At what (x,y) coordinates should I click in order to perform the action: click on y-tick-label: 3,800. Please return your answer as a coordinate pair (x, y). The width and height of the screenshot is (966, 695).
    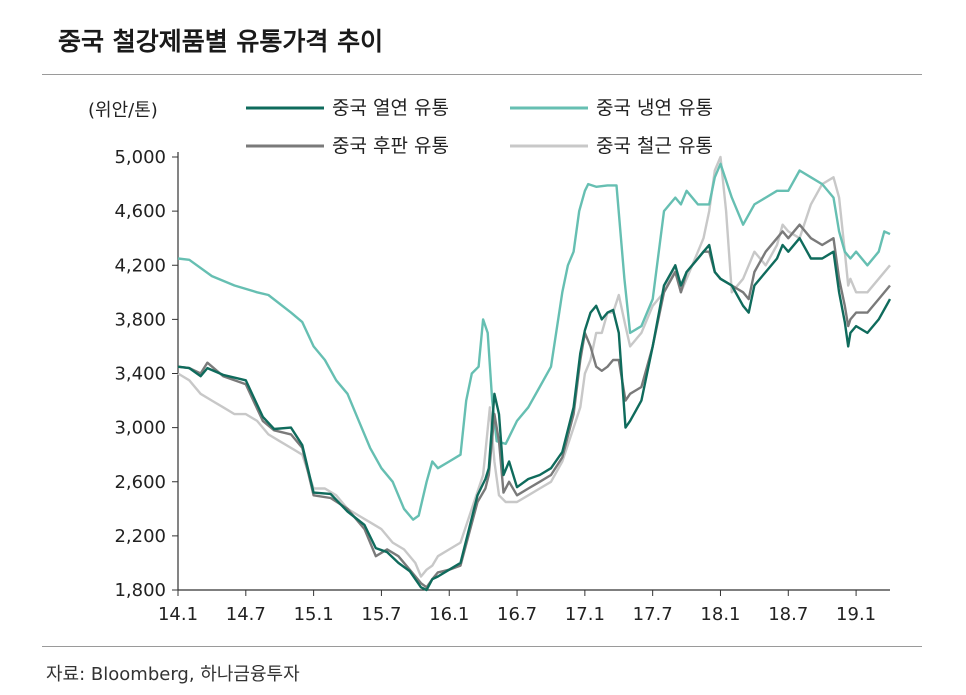
    Looking at the image, I should click on (140, 319).